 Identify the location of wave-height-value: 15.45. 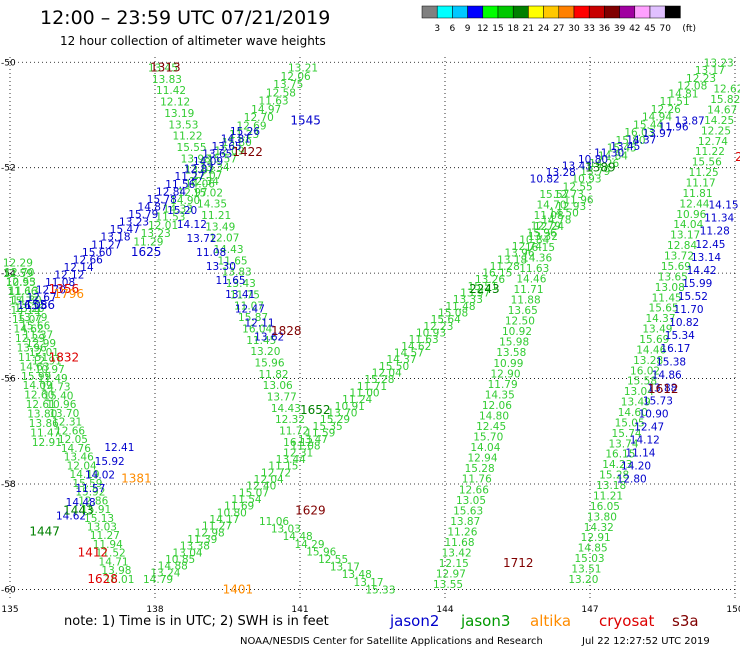
(622, 149).